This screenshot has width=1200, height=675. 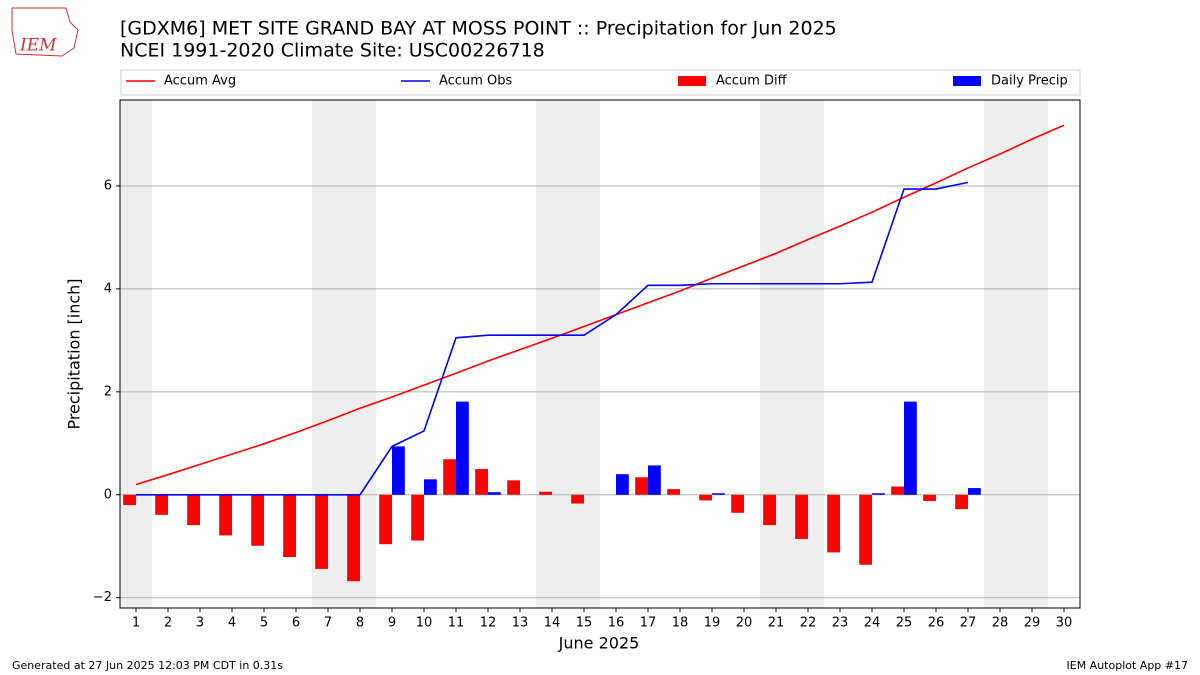 I want to click on y-tick-label: 4, so click(x=108, y=288).